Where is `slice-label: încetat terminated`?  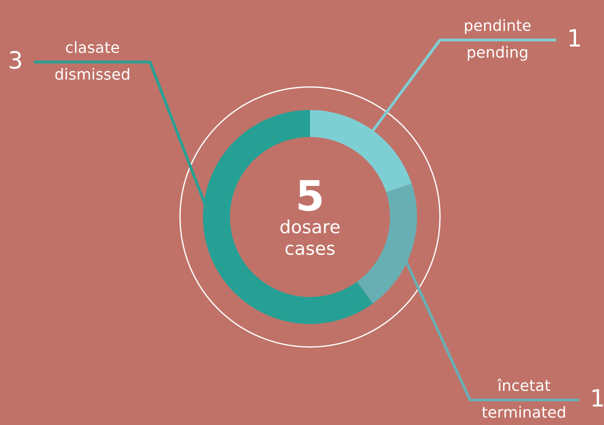 slice-label: încetat terminated is located at coordinates (523, 398).